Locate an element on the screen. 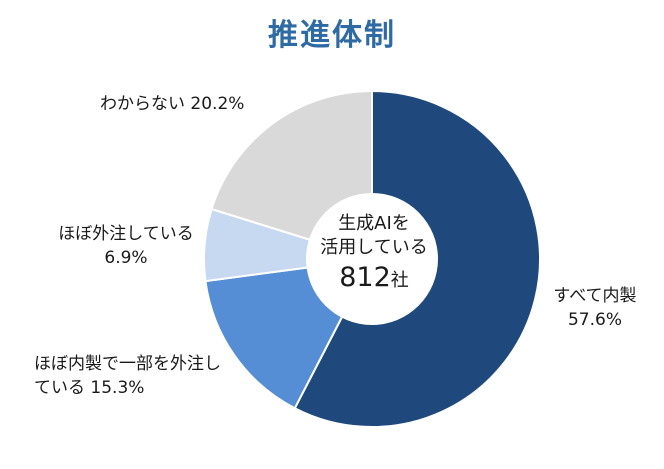  label-unknown-value: 20.2% is located at coordinates (217, 104).